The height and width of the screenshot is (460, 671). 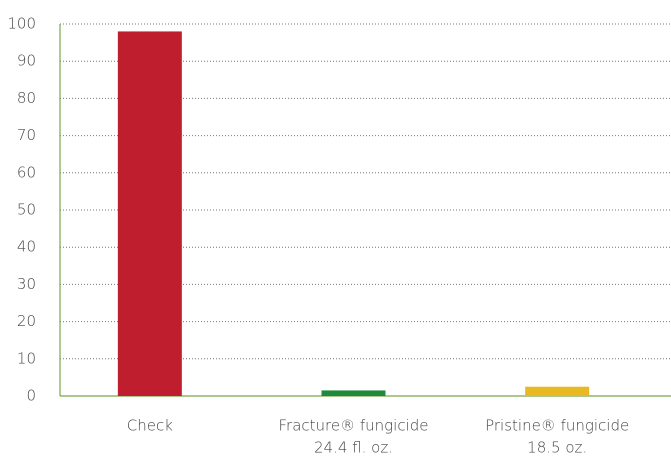 What do you see at coordinates (26, 98) in the screenshot?
I see `y-tick-label: 80` at bounding box center [26, 98].